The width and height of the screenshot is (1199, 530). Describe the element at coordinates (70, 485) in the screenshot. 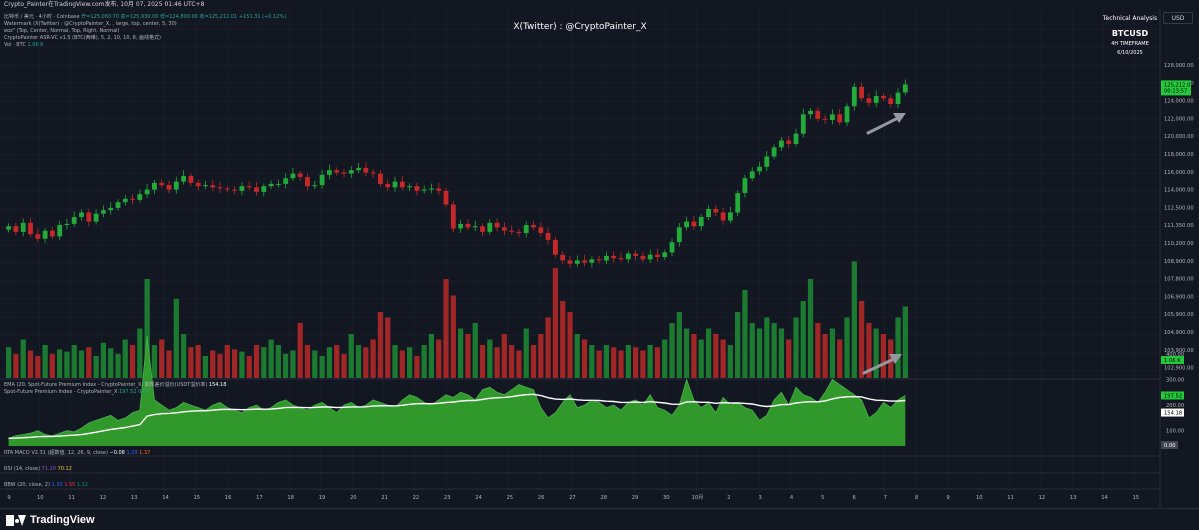

I see `bbw-value-2: 1.55` at that location.